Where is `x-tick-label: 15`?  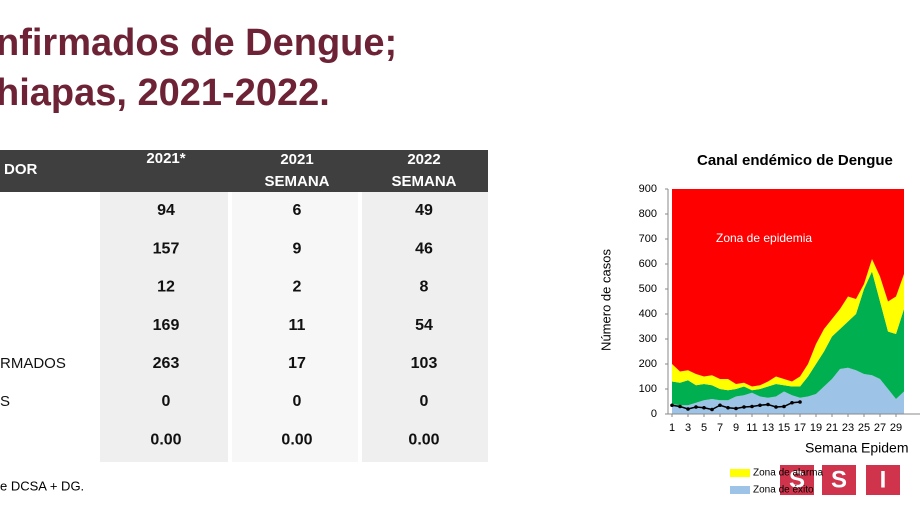 x-tick-label: 15 is located at coordinates (784, 428).